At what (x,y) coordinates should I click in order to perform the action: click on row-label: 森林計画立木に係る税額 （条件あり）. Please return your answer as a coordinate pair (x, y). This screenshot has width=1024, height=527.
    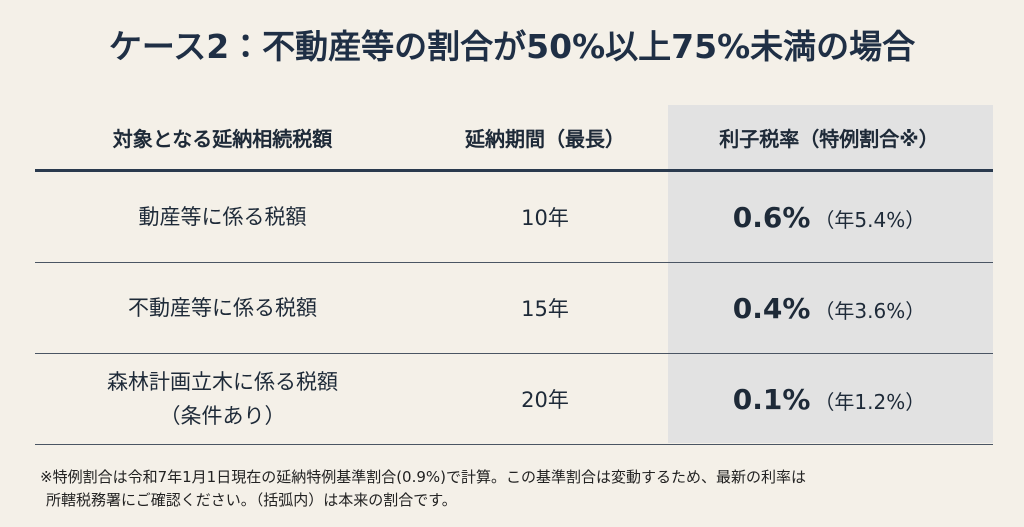
    Looking at the image, I should click on (222, 399).